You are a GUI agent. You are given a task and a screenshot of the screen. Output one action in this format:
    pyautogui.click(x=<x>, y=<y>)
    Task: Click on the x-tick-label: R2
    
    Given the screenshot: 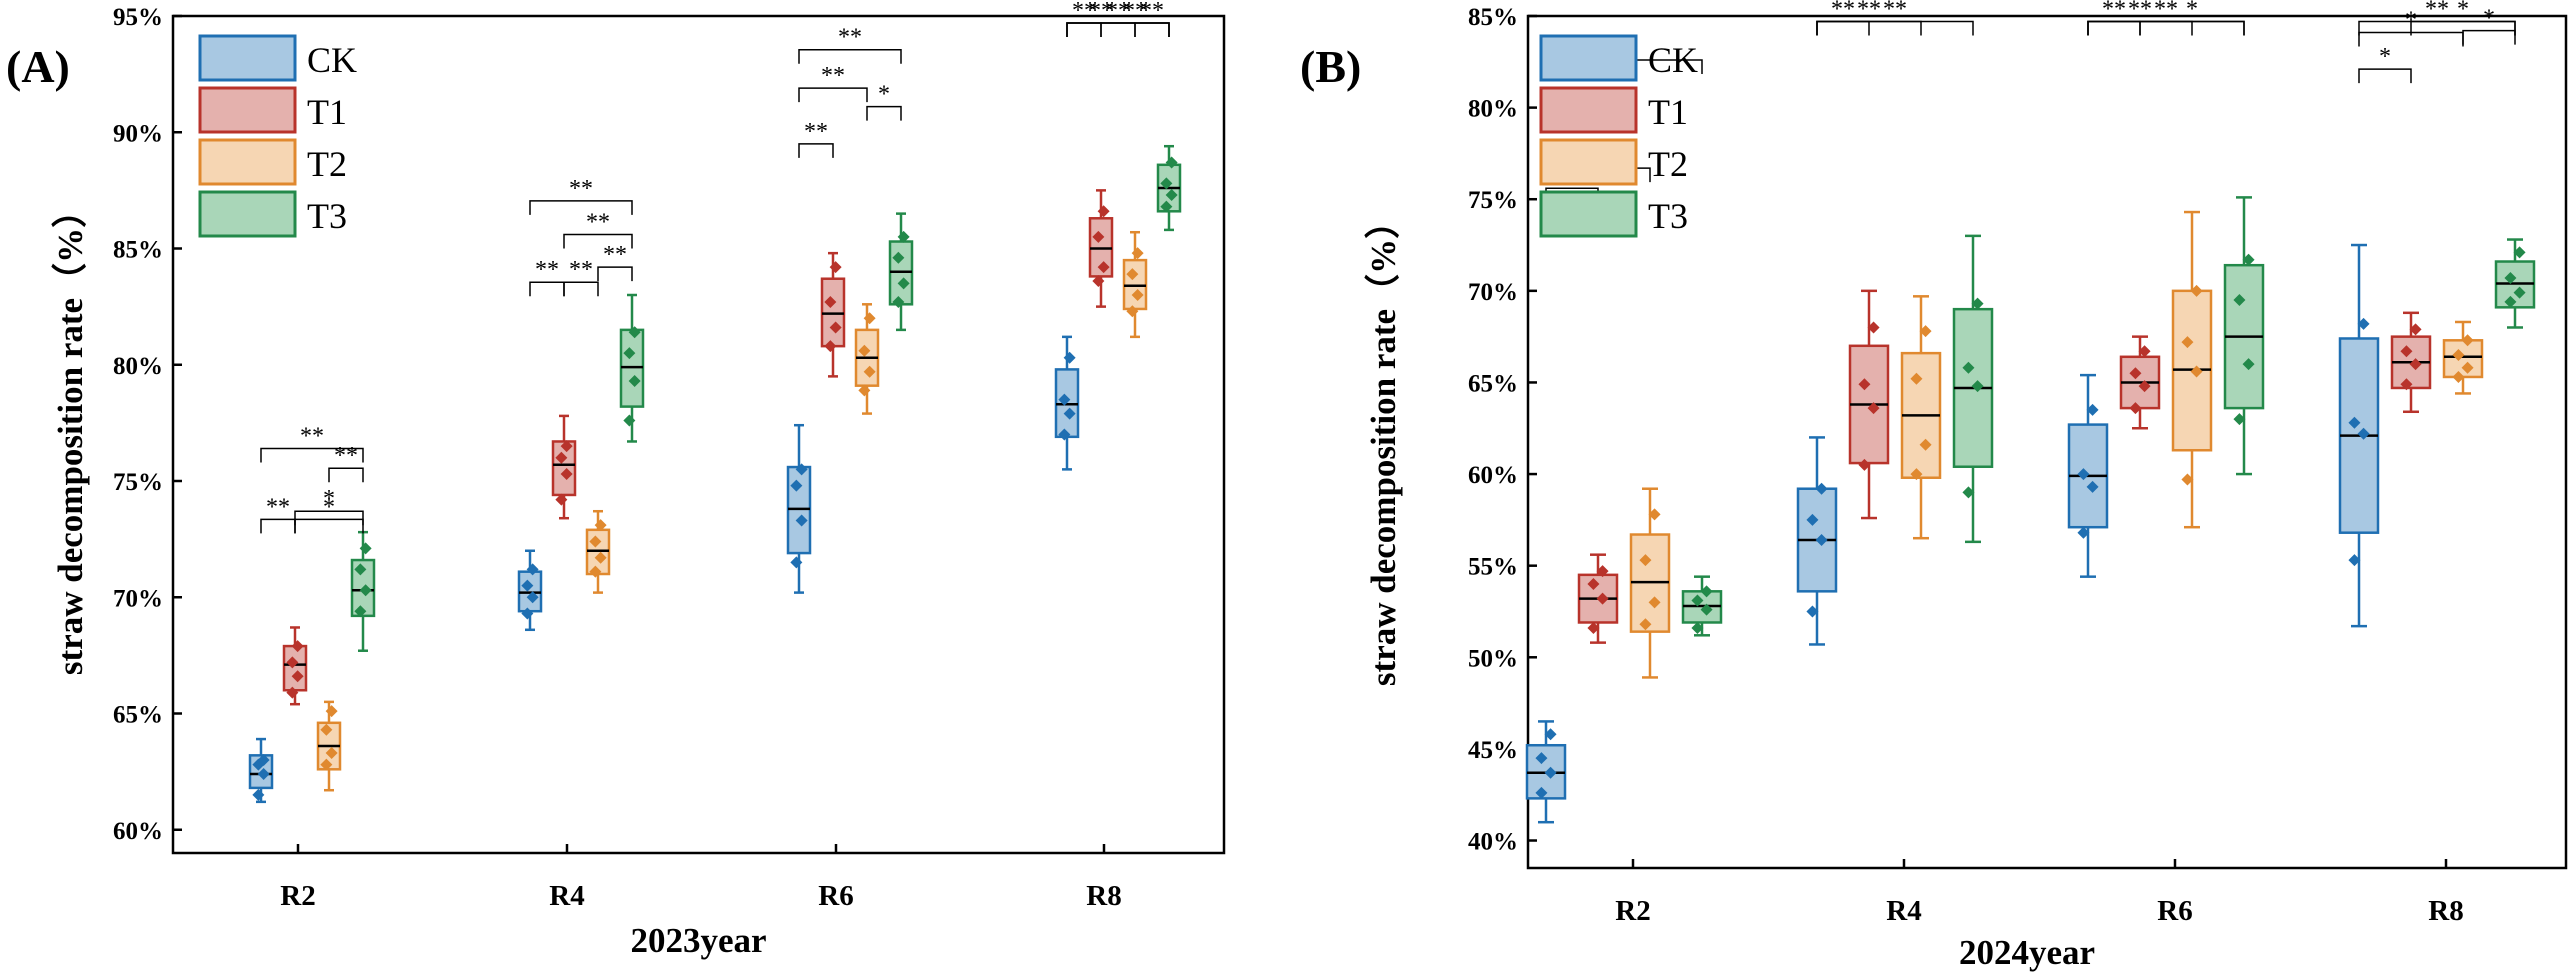 What is the action you would take?
    pyautogui.click(x=1632, y=911)
    